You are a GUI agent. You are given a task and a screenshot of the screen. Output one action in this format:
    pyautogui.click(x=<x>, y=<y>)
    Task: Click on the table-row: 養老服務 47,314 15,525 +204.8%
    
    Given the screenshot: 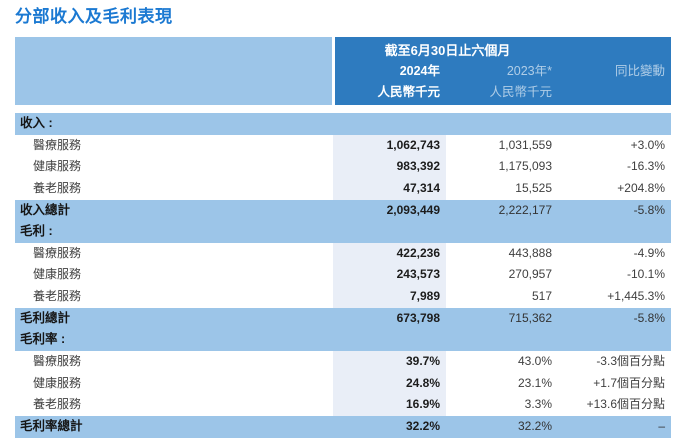 What is the action you would take?
    pyautogui.click(x=343, y=188)
    